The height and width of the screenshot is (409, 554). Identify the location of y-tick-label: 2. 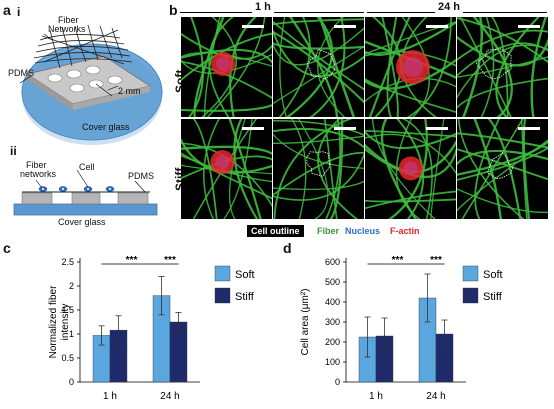
(71, 286).